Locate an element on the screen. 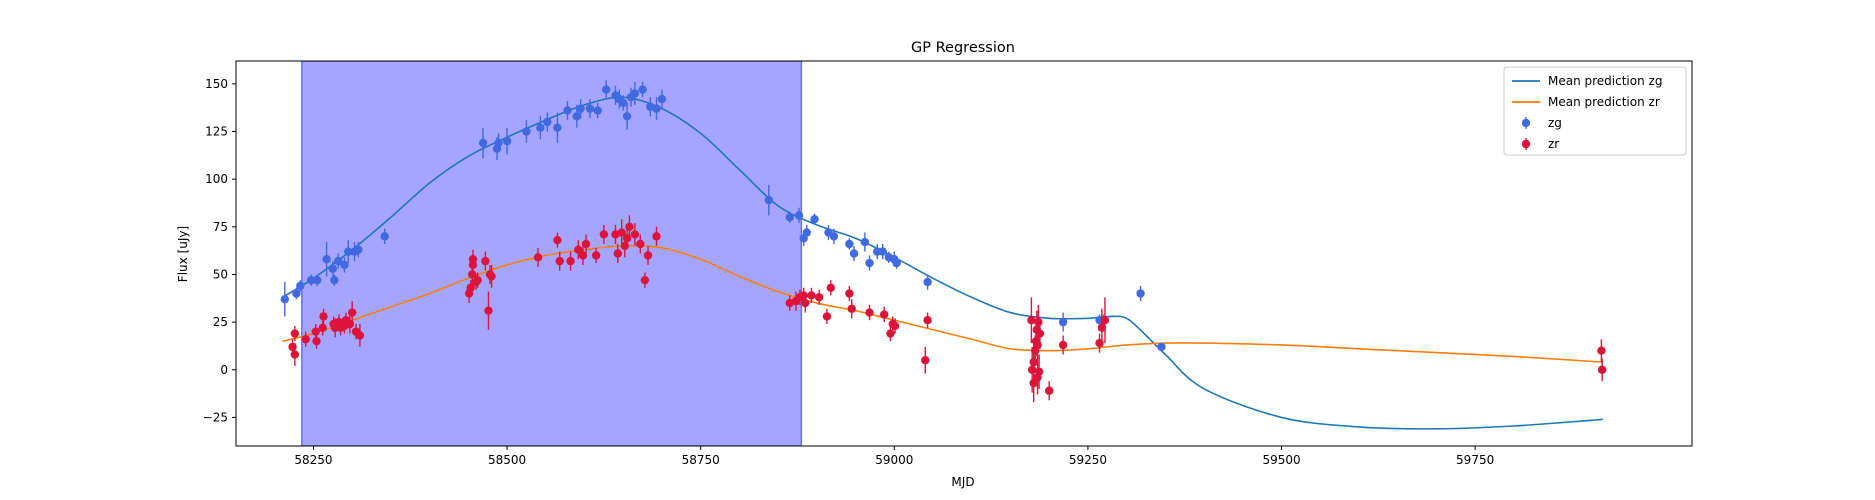  x-tick-label-4: 59250 is located at coordinates (1088, 460).